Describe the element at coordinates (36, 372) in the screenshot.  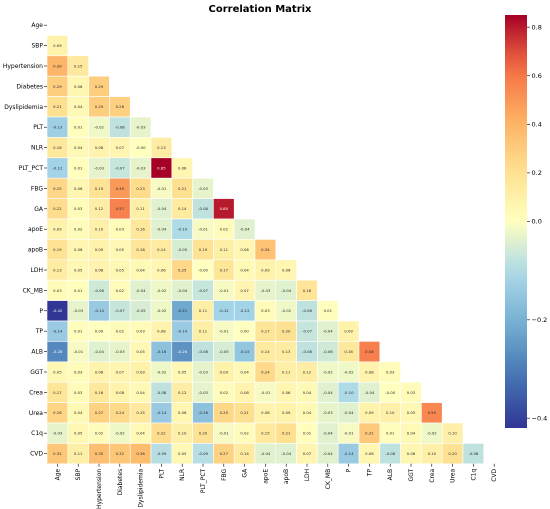
I see `y-tick-label: GGT` at that location.